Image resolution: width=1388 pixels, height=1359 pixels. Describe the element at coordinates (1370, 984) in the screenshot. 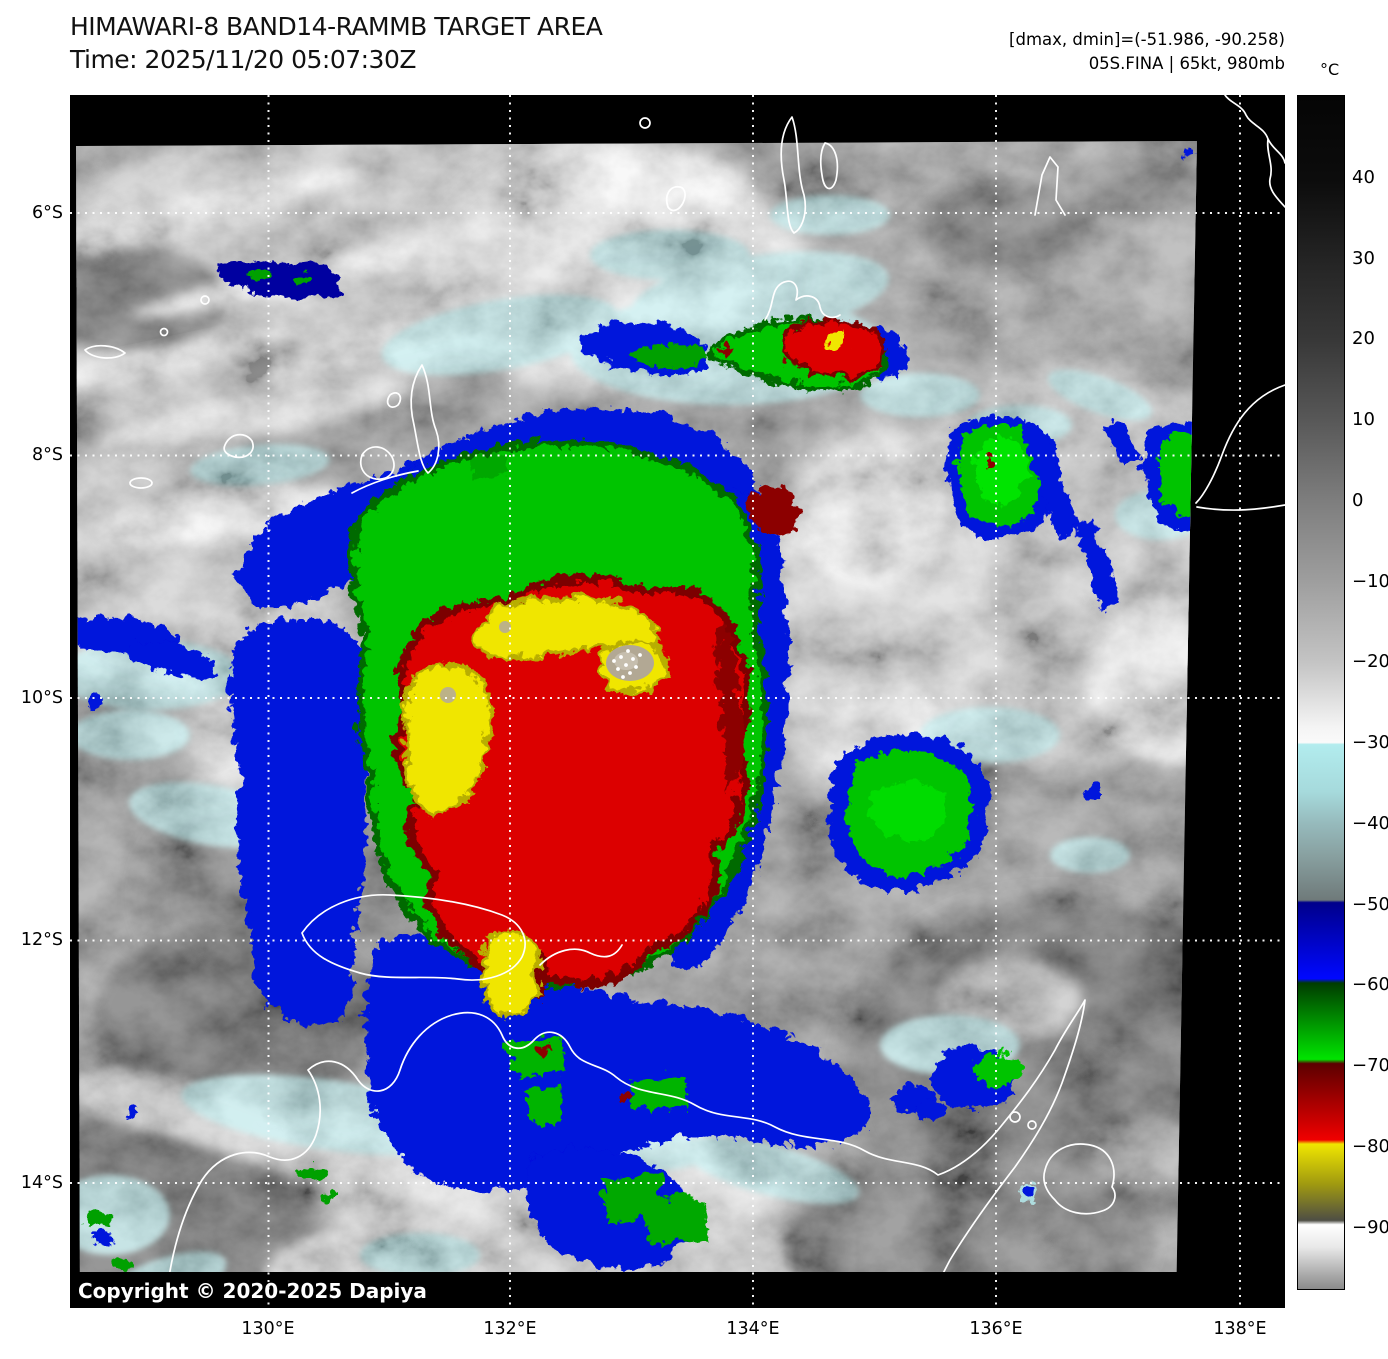

I see `colorbar-tick: −60` at that location.